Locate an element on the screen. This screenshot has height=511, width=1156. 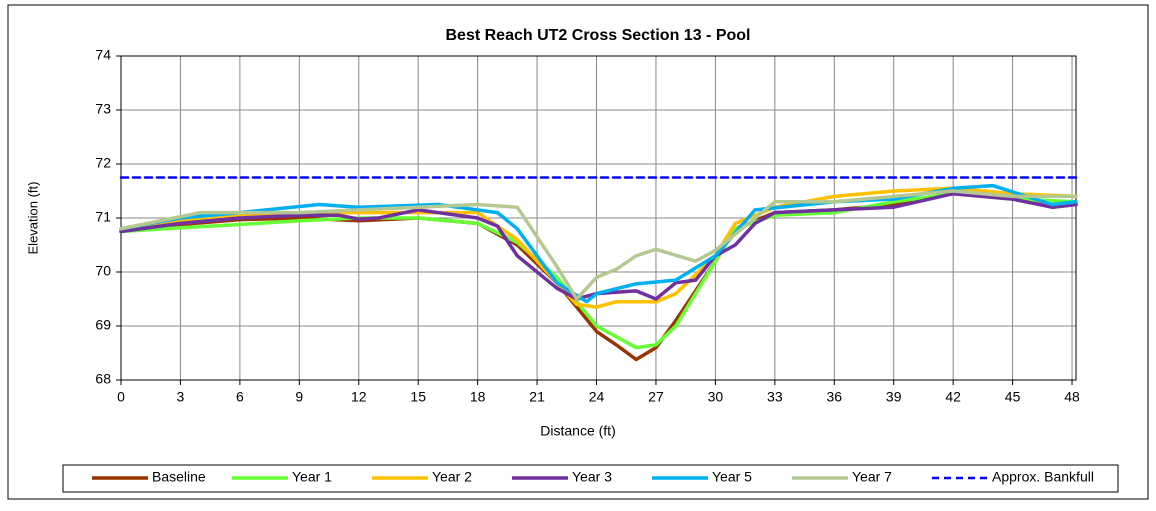
y-axis-label: Elevation (ft) is located at coordinates (32, 218).